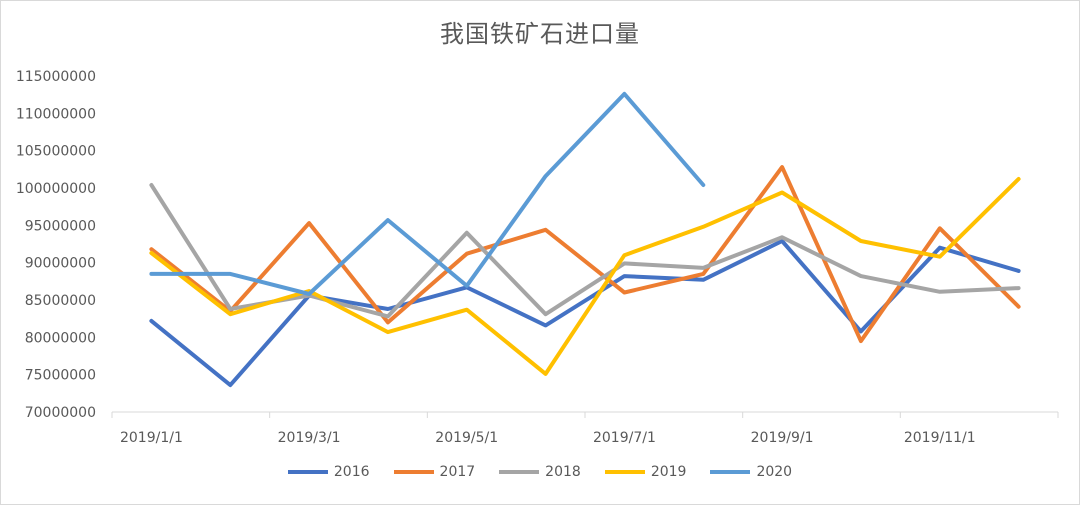 The width and height of the screenshot is (1080, 505). Describe the element at coordinates (940, 438) in the screenshot. I see `x-tick-label: 2019/11/1` at that location.